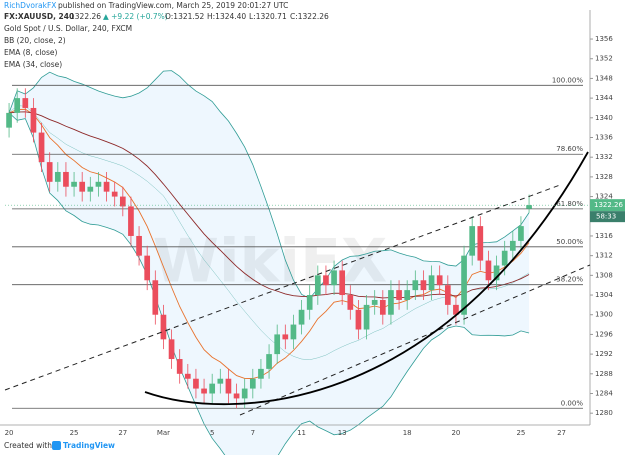 The width and height of the screenshot is (625, 455). What do you see at coordinates (604, 315) in the screenshot?
I see `y-tick-label: 1300` at bounding box center [604, 315].